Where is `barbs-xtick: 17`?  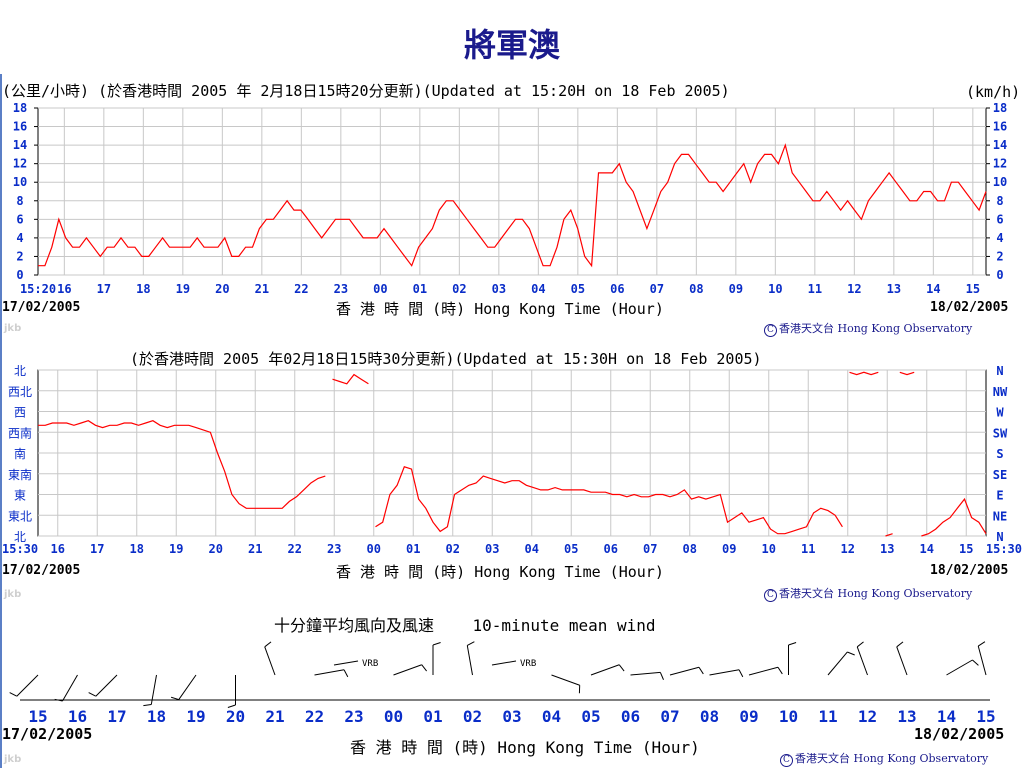 barbs-xtick: 17 is located at coordinates (116, 716).